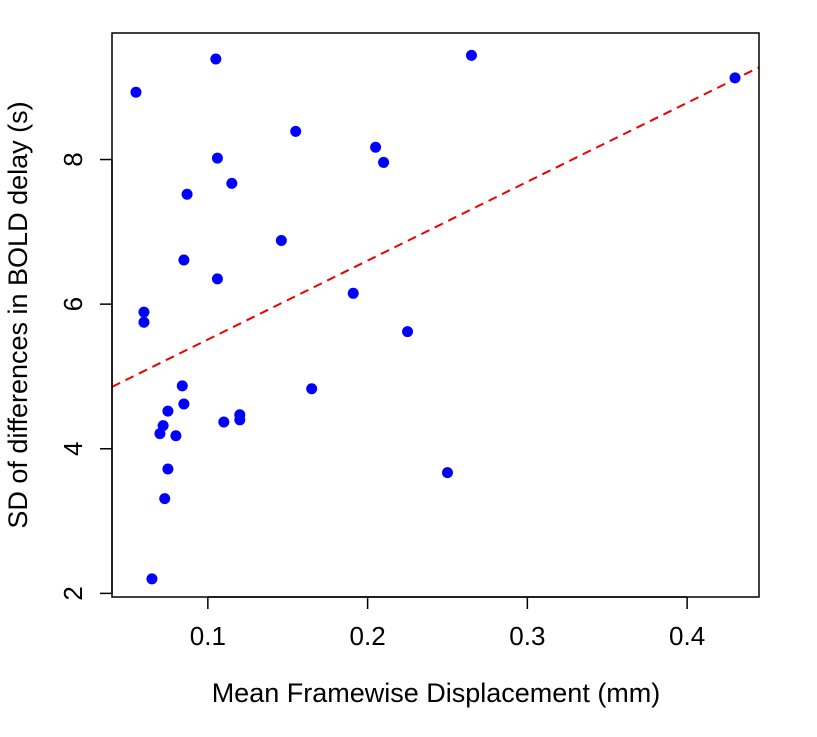  What do you see at coordinates (527, 636) in the screenshot?
I see `x-tick-label: 0.3` at bounding box center [527, 636].